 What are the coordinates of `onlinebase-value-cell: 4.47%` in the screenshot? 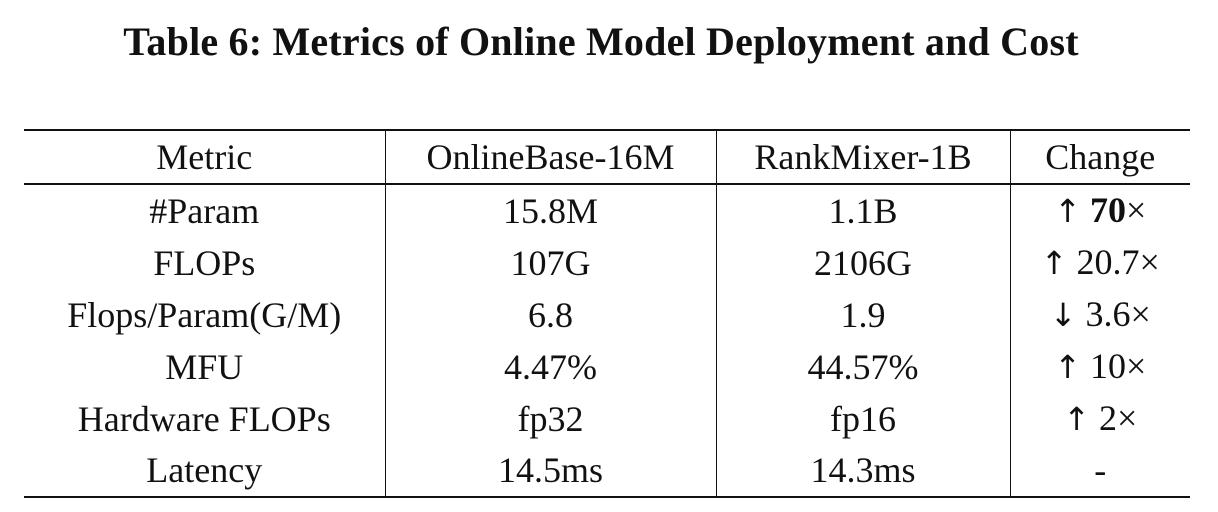 It's located at (550, 367).